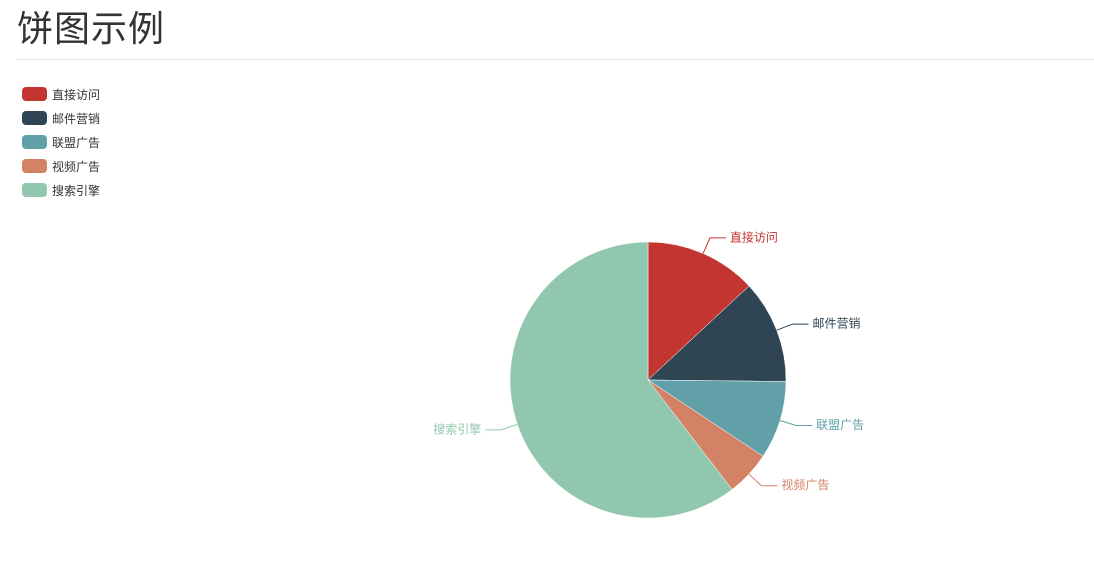  I want to click on legend-item-2: 联盟广告, so click(61, 142).